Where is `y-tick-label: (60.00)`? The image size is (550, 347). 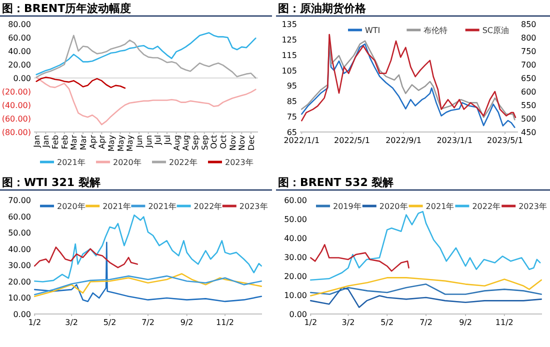 y-tick-label: (60.00) is located at coordinates (16, 119).